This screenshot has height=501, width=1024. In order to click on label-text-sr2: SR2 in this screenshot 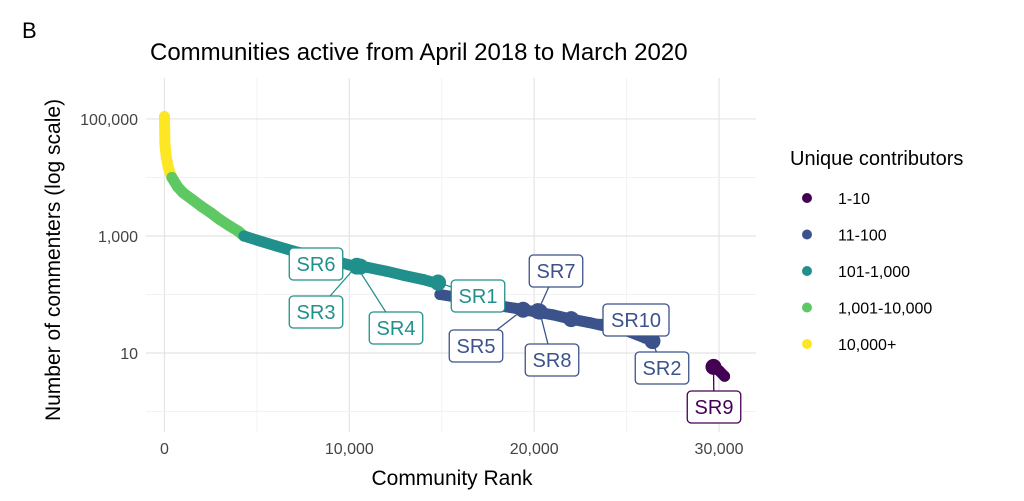, I will do `click(662, 369)`.